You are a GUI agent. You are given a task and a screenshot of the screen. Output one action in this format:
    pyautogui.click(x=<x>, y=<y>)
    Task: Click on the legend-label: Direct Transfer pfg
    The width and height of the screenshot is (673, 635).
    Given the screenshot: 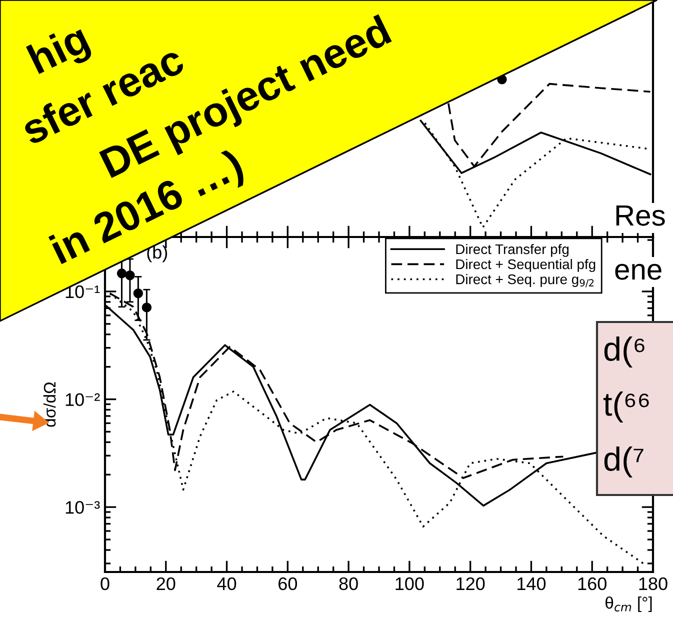 What is the action you would take?
    pyautogui.click(x=512, y=250)
    